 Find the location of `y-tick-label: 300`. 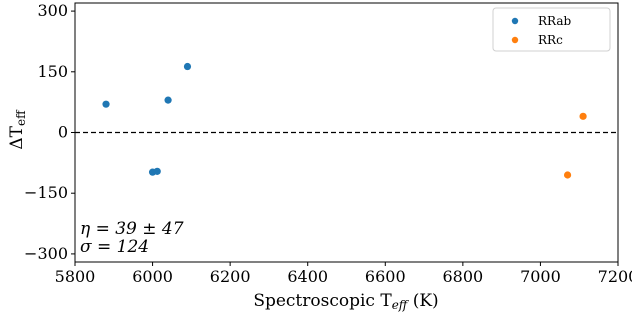

y-tick-label: 300 is located at coordinates (52, 10).